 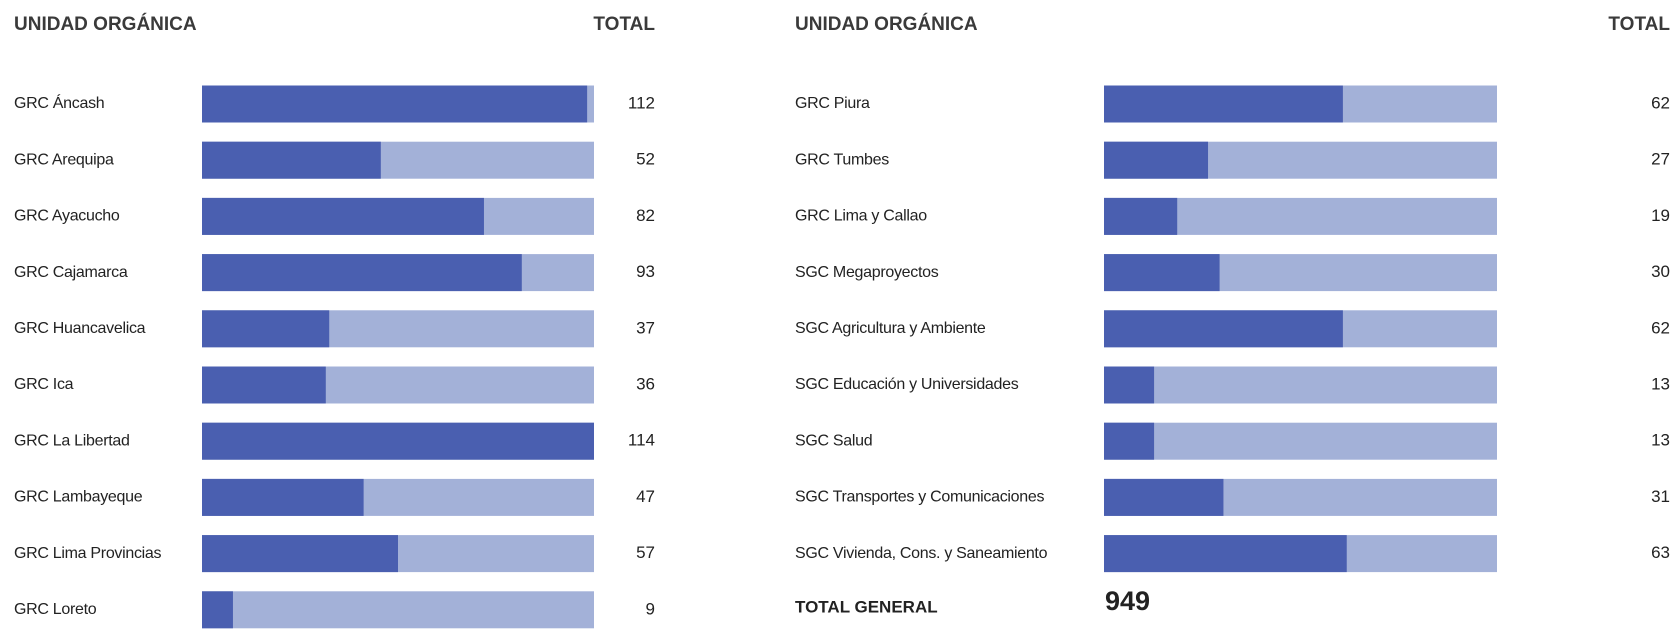 What do you see at coordinates (645, 383) in the screenshot?
I see `value-label: 36` at bounding box center [645, 383].